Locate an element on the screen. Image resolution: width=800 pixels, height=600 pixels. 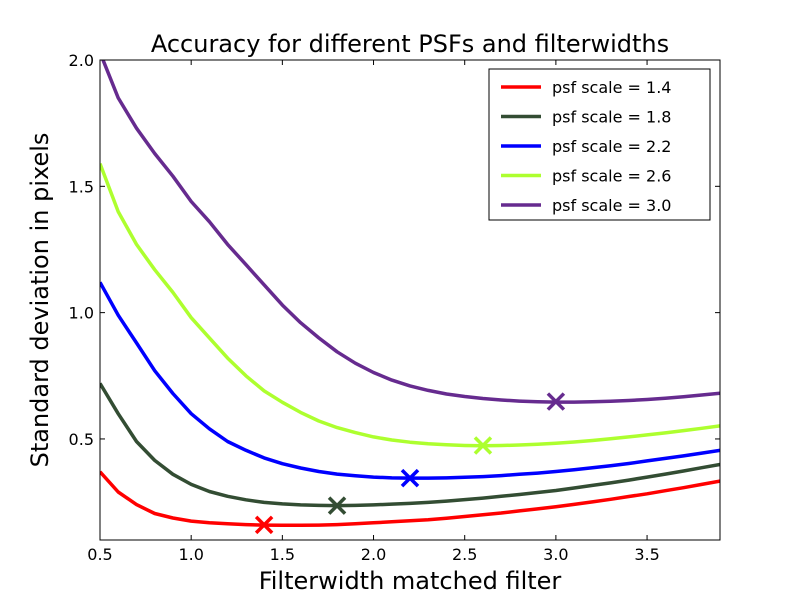
y-tick-label: 0.5 is located at coordinates (81, 439).